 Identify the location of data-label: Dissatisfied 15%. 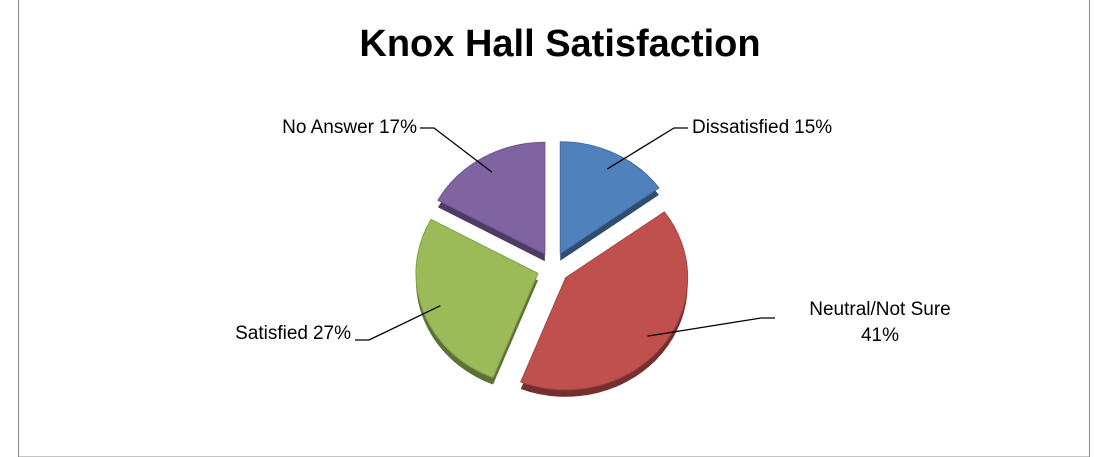
(762, 127).